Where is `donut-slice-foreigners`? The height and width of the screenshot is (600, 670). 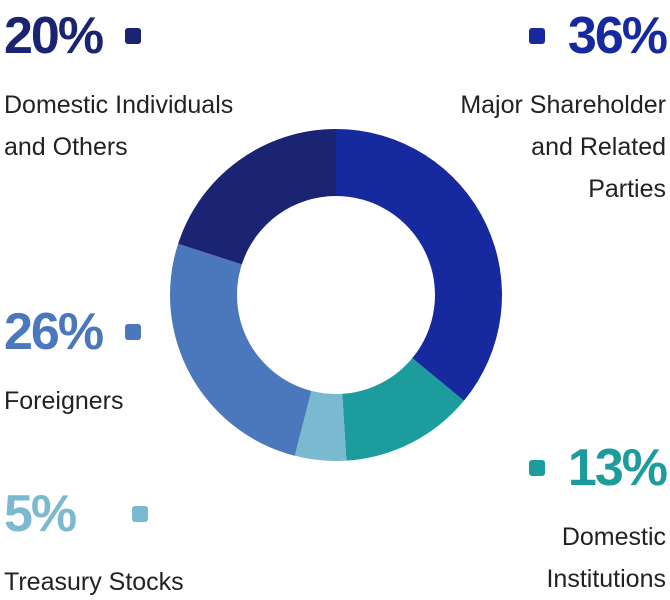 donut-slice-foreigners is located at coordinates (241, 349).